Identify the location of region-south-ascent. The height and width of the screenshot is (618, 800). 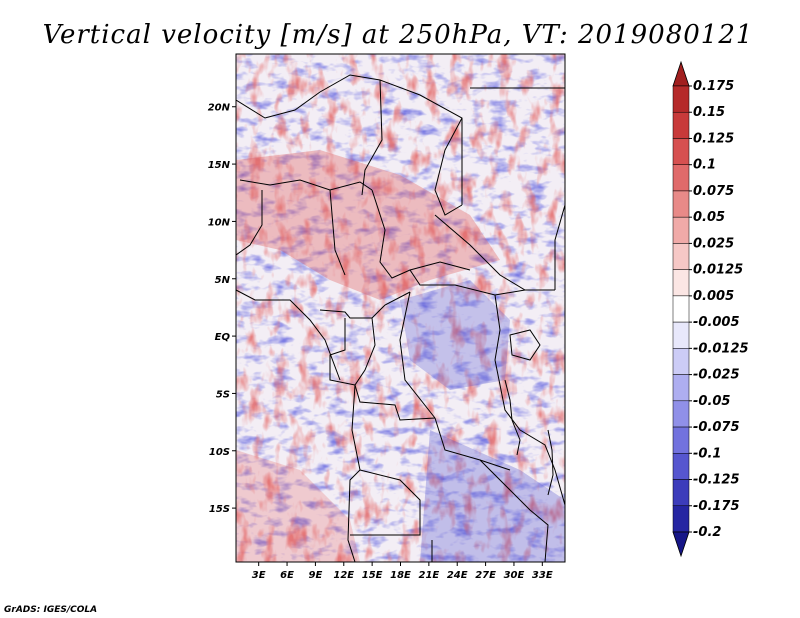
(298, 506).